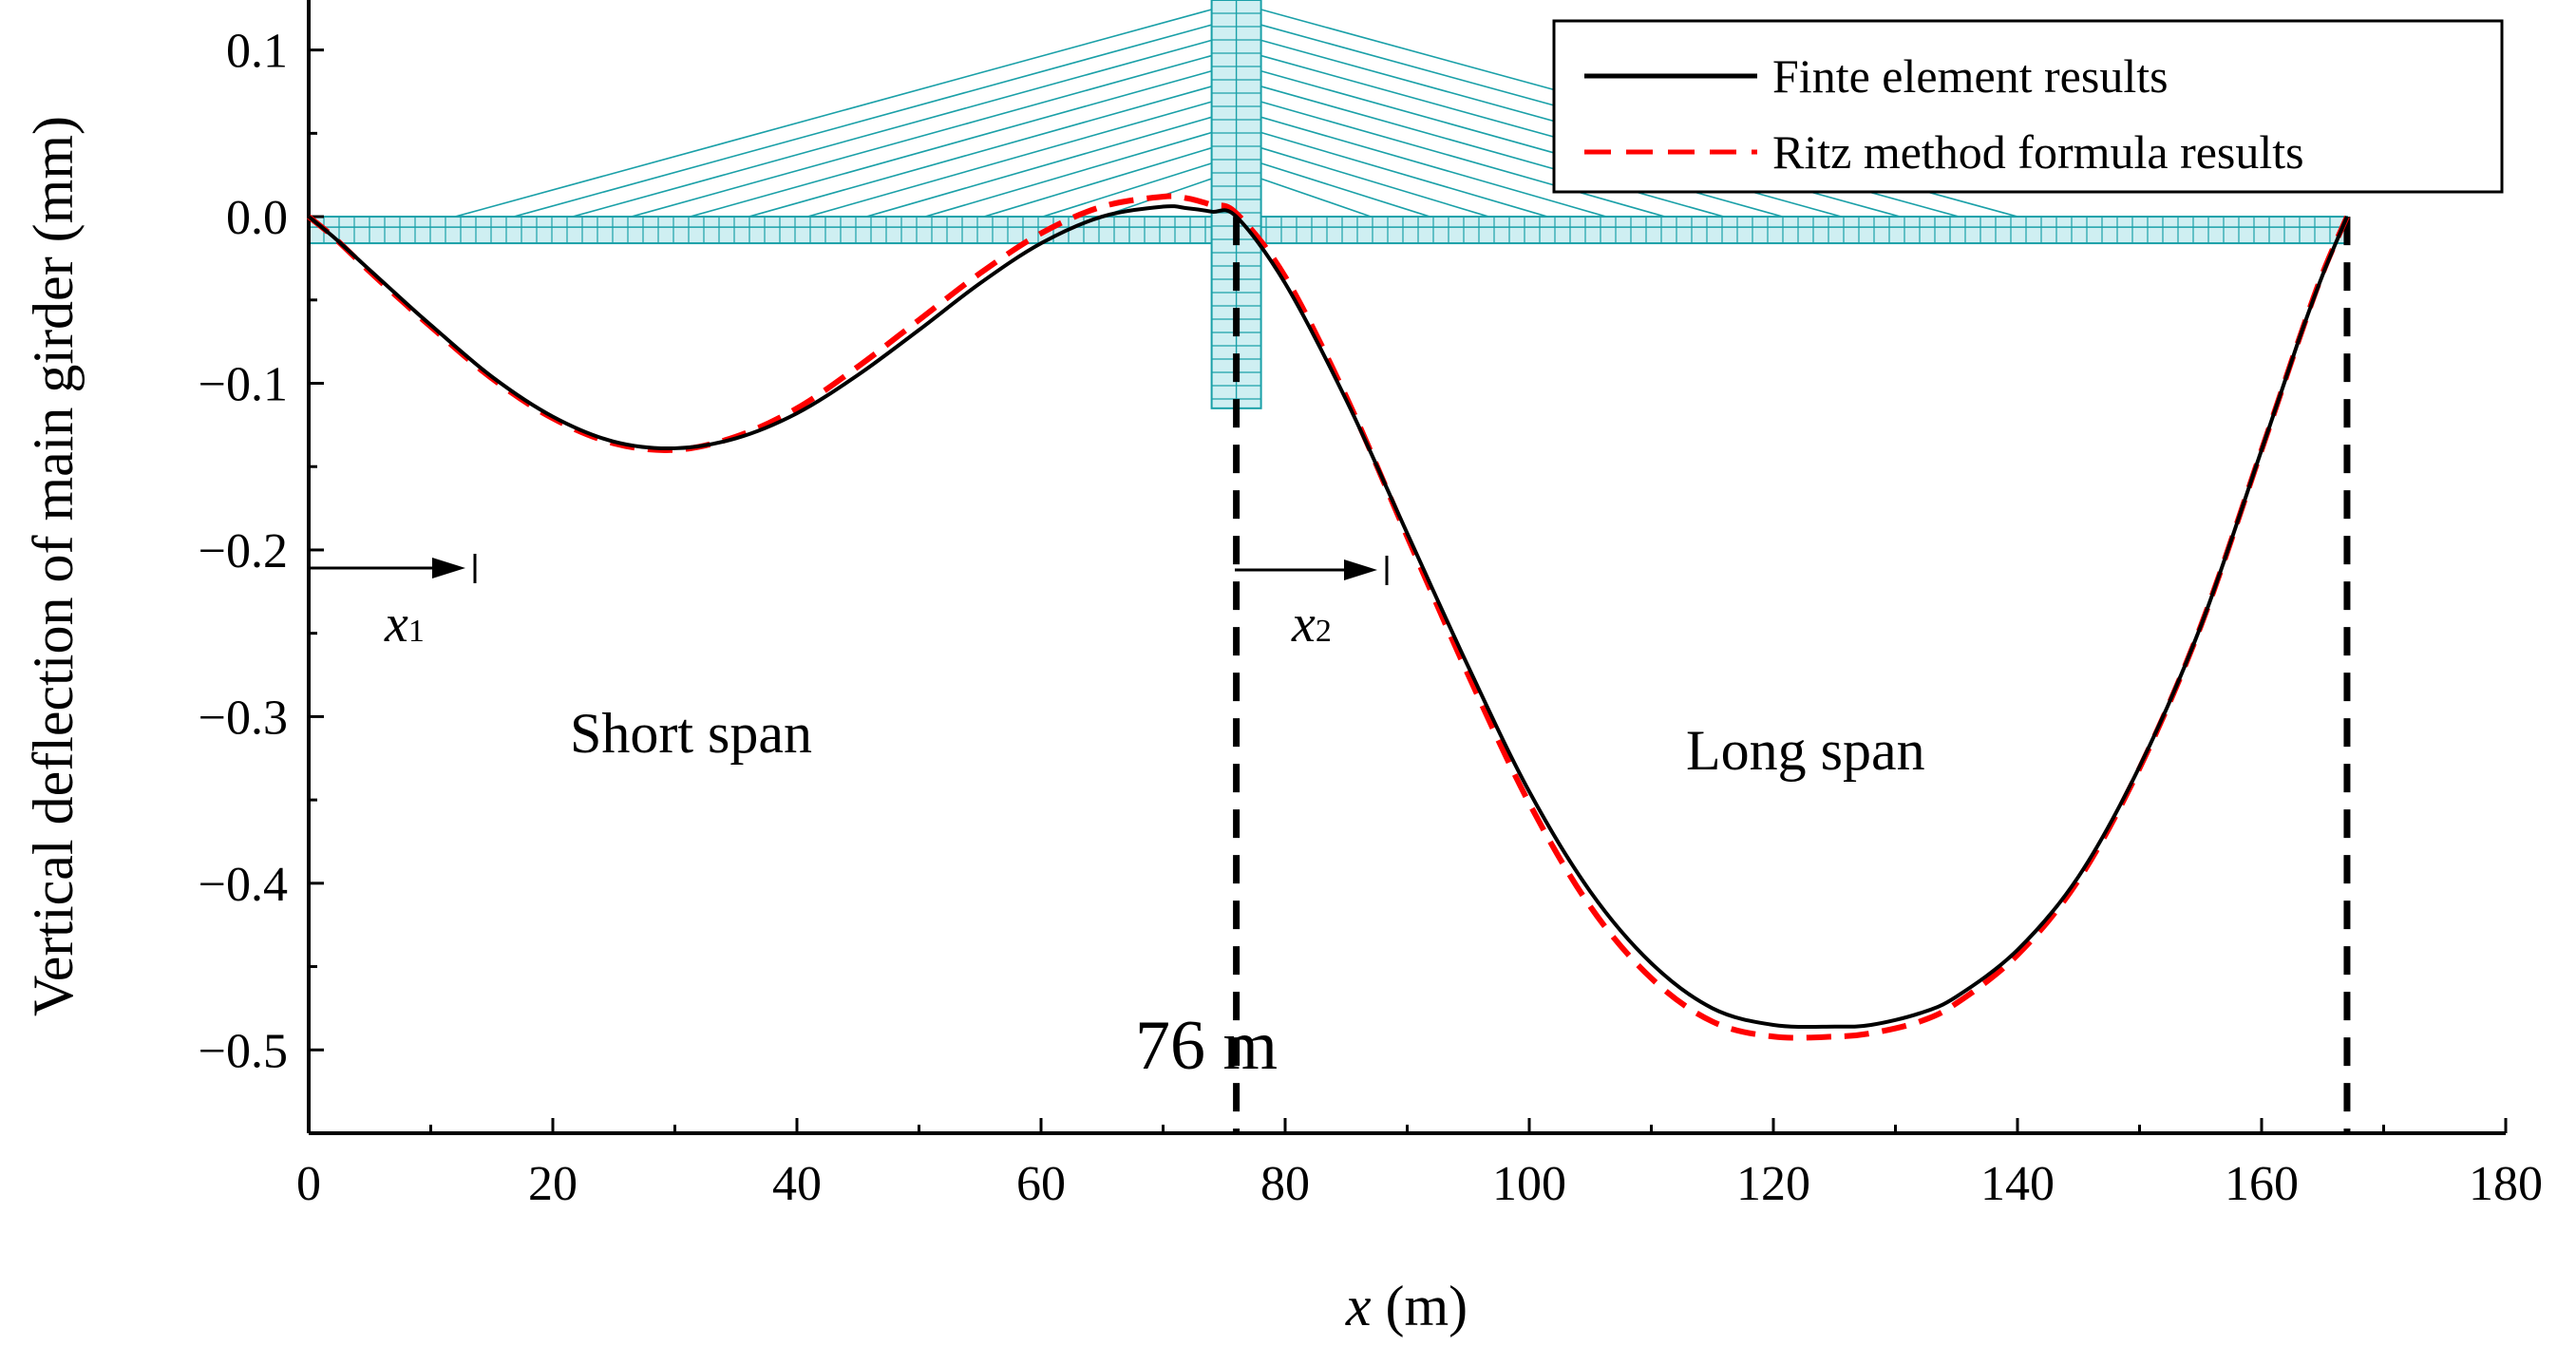  What do you see at coordinates (691, 734) in the screenshot?
I see `short-span-label: Short span` at bounding box center [691, 734].